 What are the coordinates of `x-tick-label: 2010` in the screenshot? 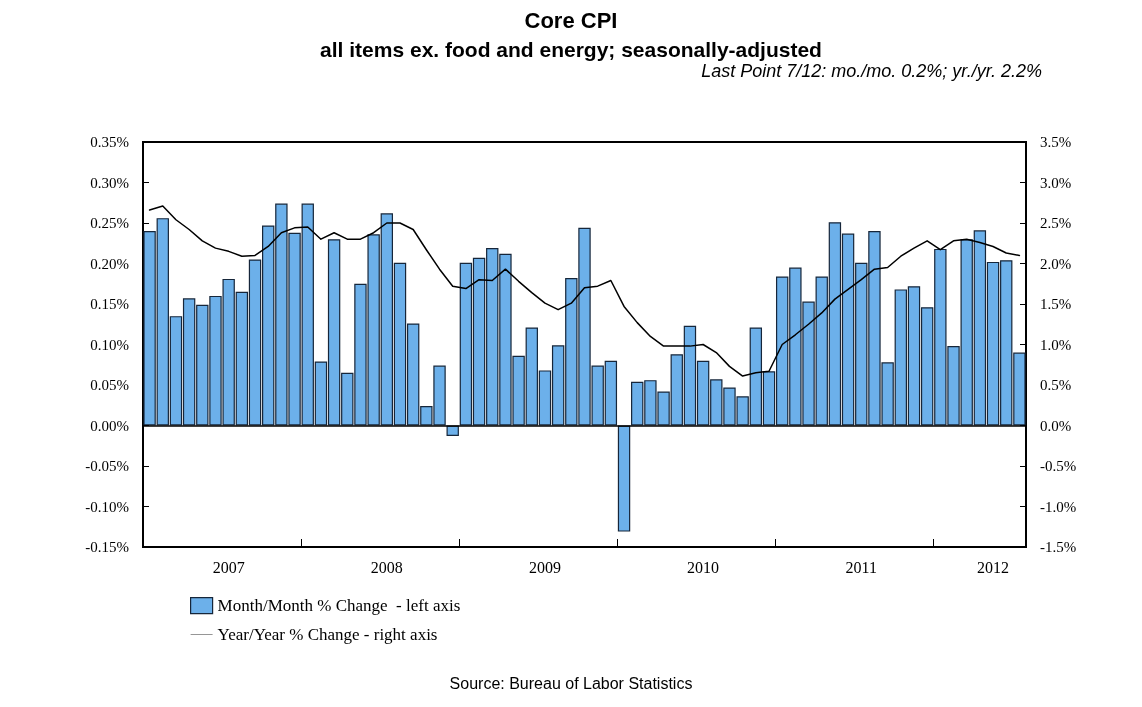 It's located at (703, 567).